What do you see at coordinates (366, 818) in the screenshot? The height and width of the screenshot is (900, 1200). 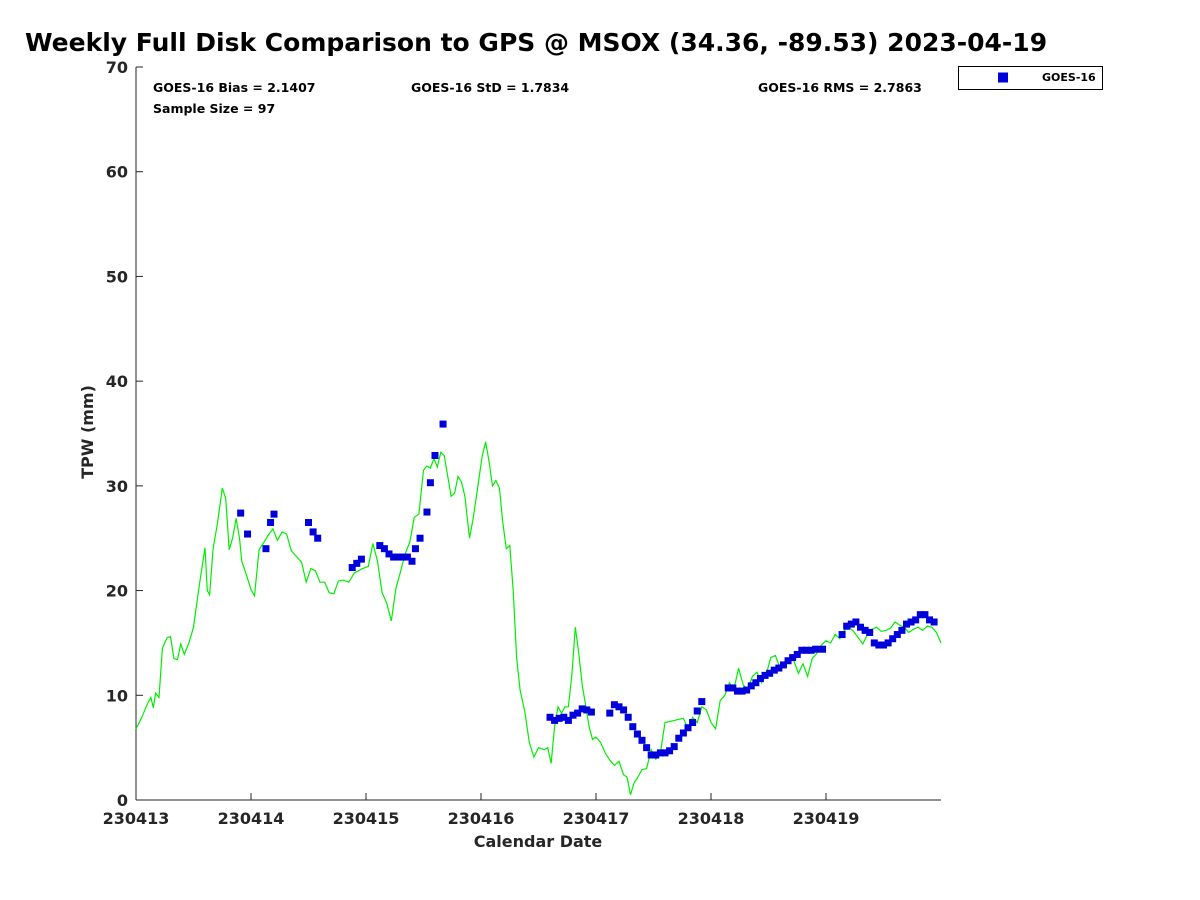 I see `x-tick-label: 230415` at bounding box center [366, 818].